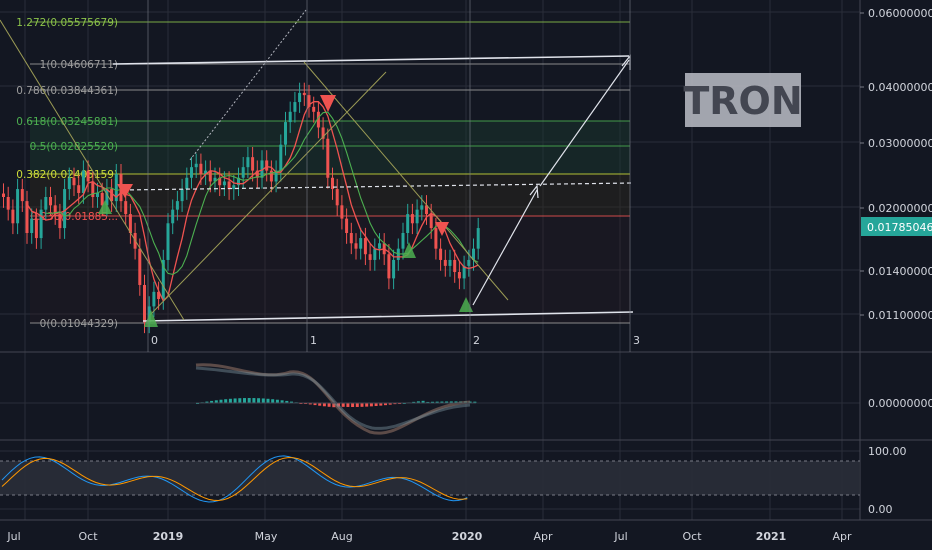 The image size is (932, 550). I want to click on macd-axis-label: 0.00000000, so click(900, 403).